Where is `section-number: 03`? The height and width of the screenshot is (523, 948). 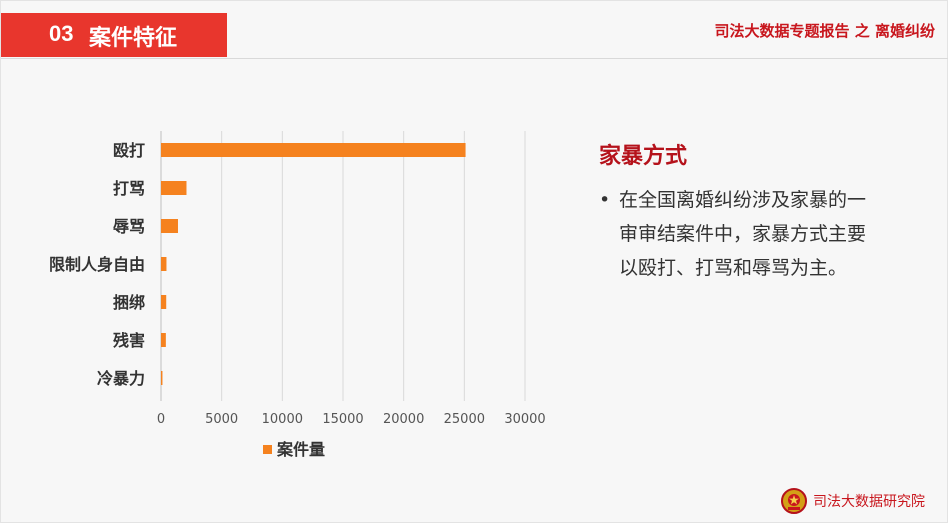 section-number: 03 is located at coordinates (61, 33).